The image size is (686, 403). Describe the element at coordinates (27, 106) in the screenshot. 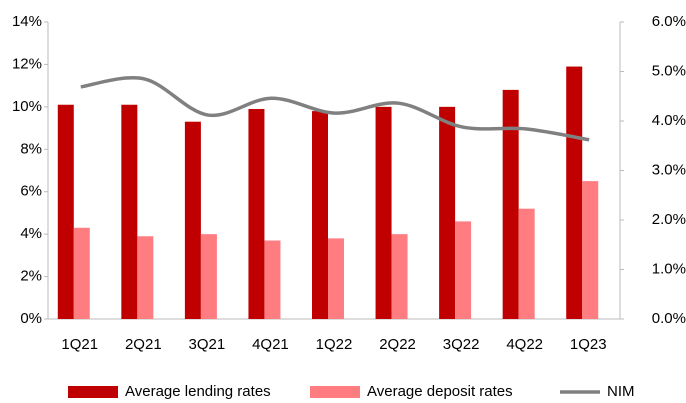

I see `y-tick-label: 10%` at that location.